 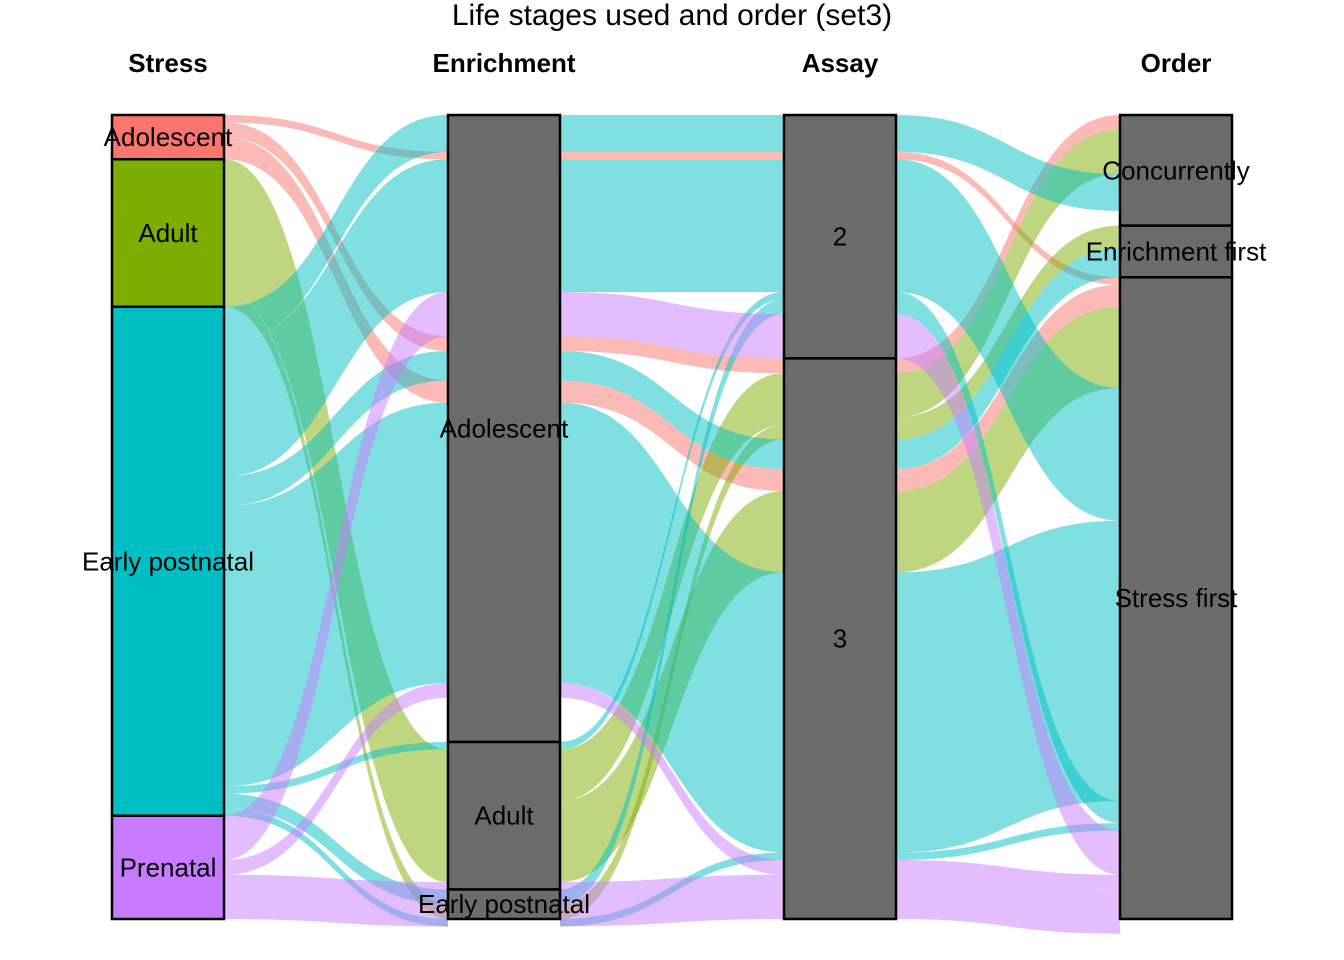 I want to click on stratum-label-enrichment-adolescent: Adolescent, so click(x=504, y=428).